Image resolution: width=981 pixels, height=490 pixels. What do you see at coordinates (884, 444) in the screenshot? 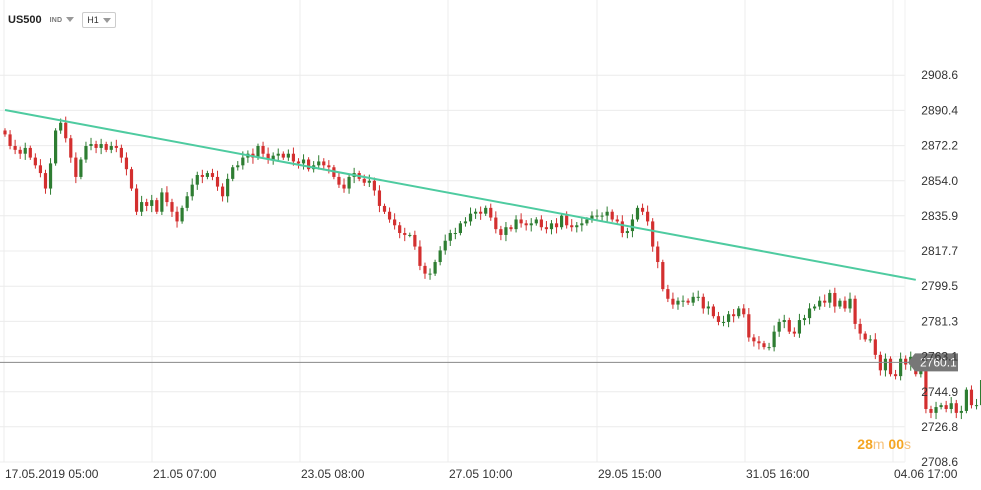
I see `bar-countdown: 28m 00s` at bounding box center [884, 444].